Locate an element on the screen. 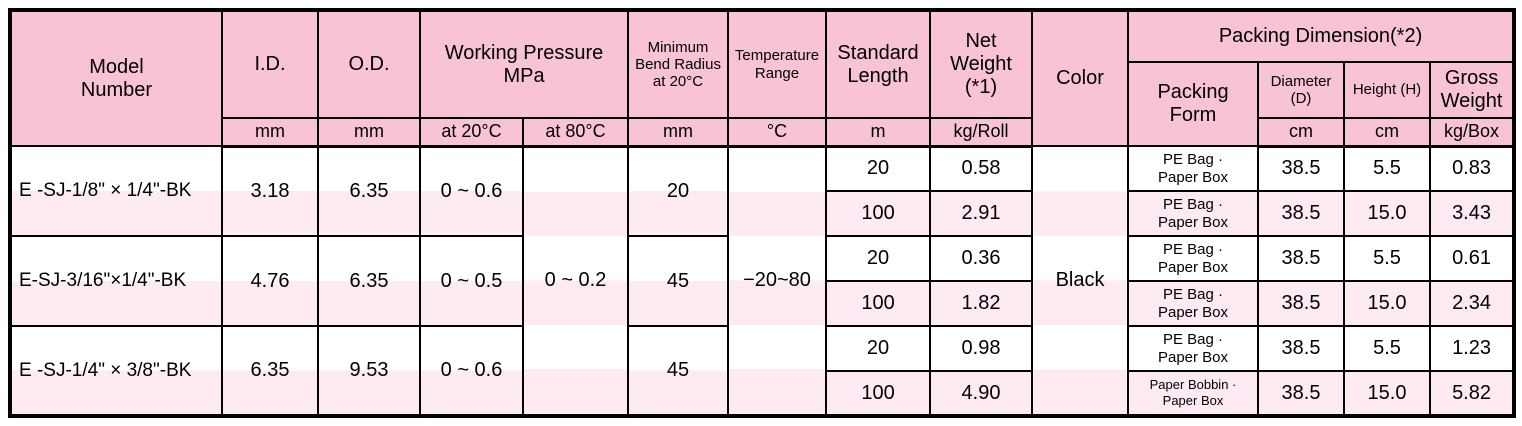 The height and width of the screenshot is (426, 1522). unit-wp-at20: at 20°C is located at coordinates (471, 132).